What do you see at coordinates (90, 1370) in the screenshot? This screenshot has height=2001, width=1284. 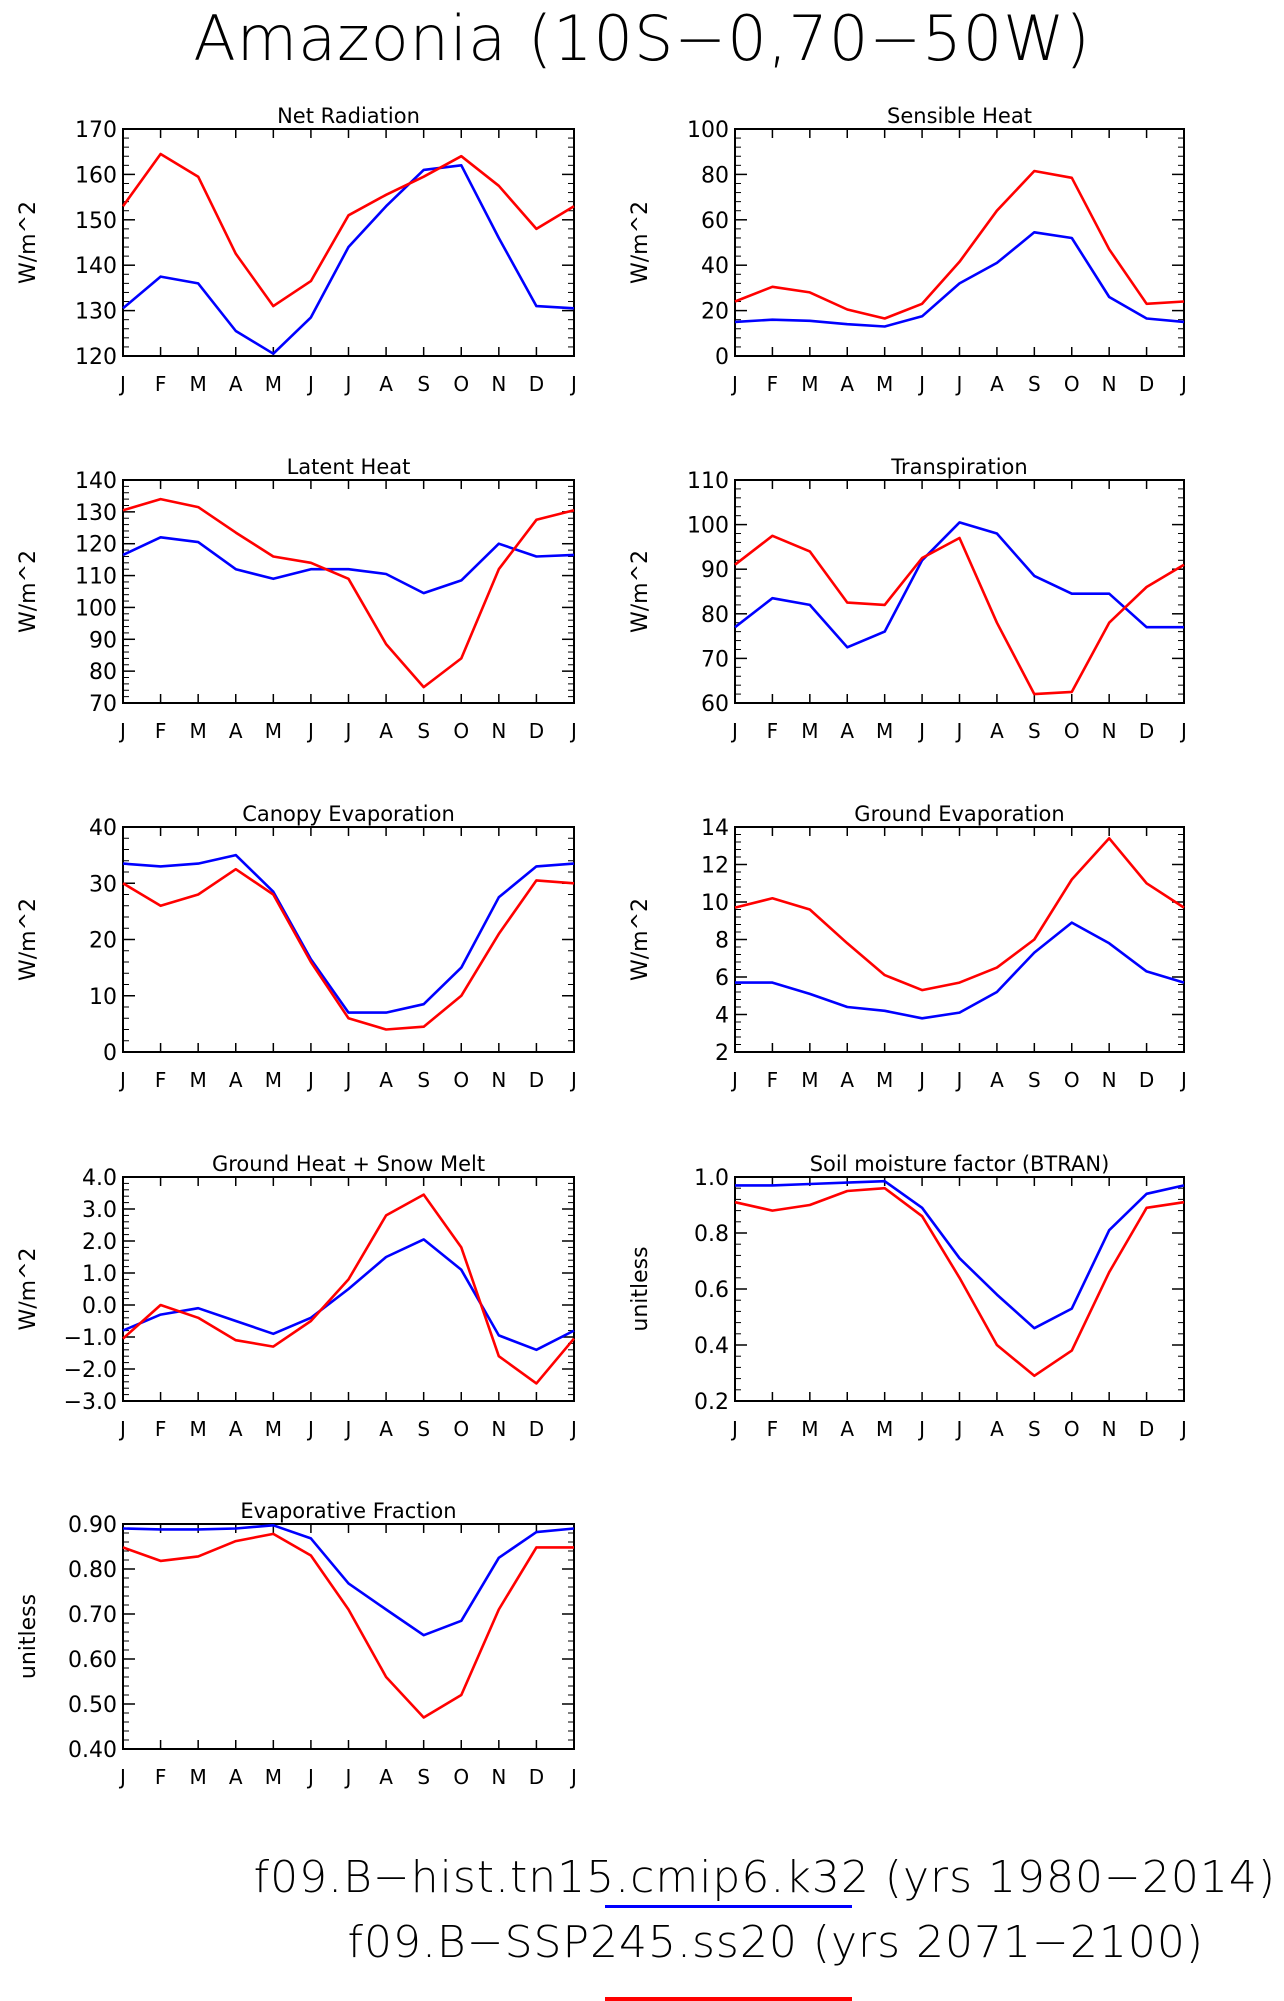 I see `y-tick-label: −2.0` at bounding box center [90, 1370].